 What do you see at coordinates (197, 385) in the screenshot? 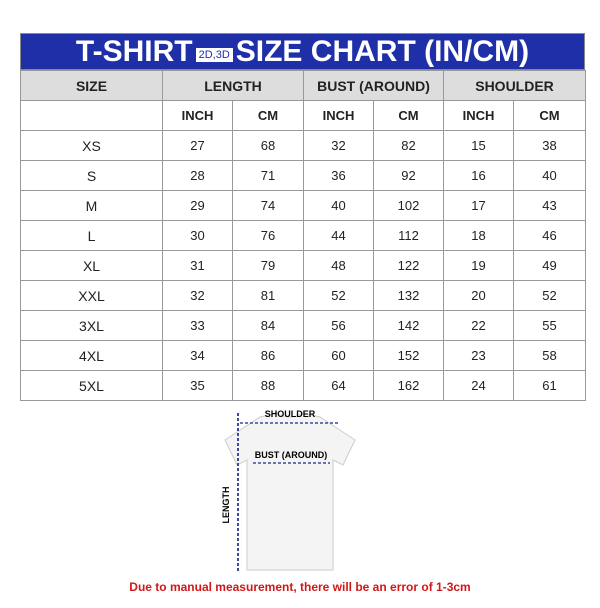
I see `value-cell: 35` at bounding box center [197, 385].